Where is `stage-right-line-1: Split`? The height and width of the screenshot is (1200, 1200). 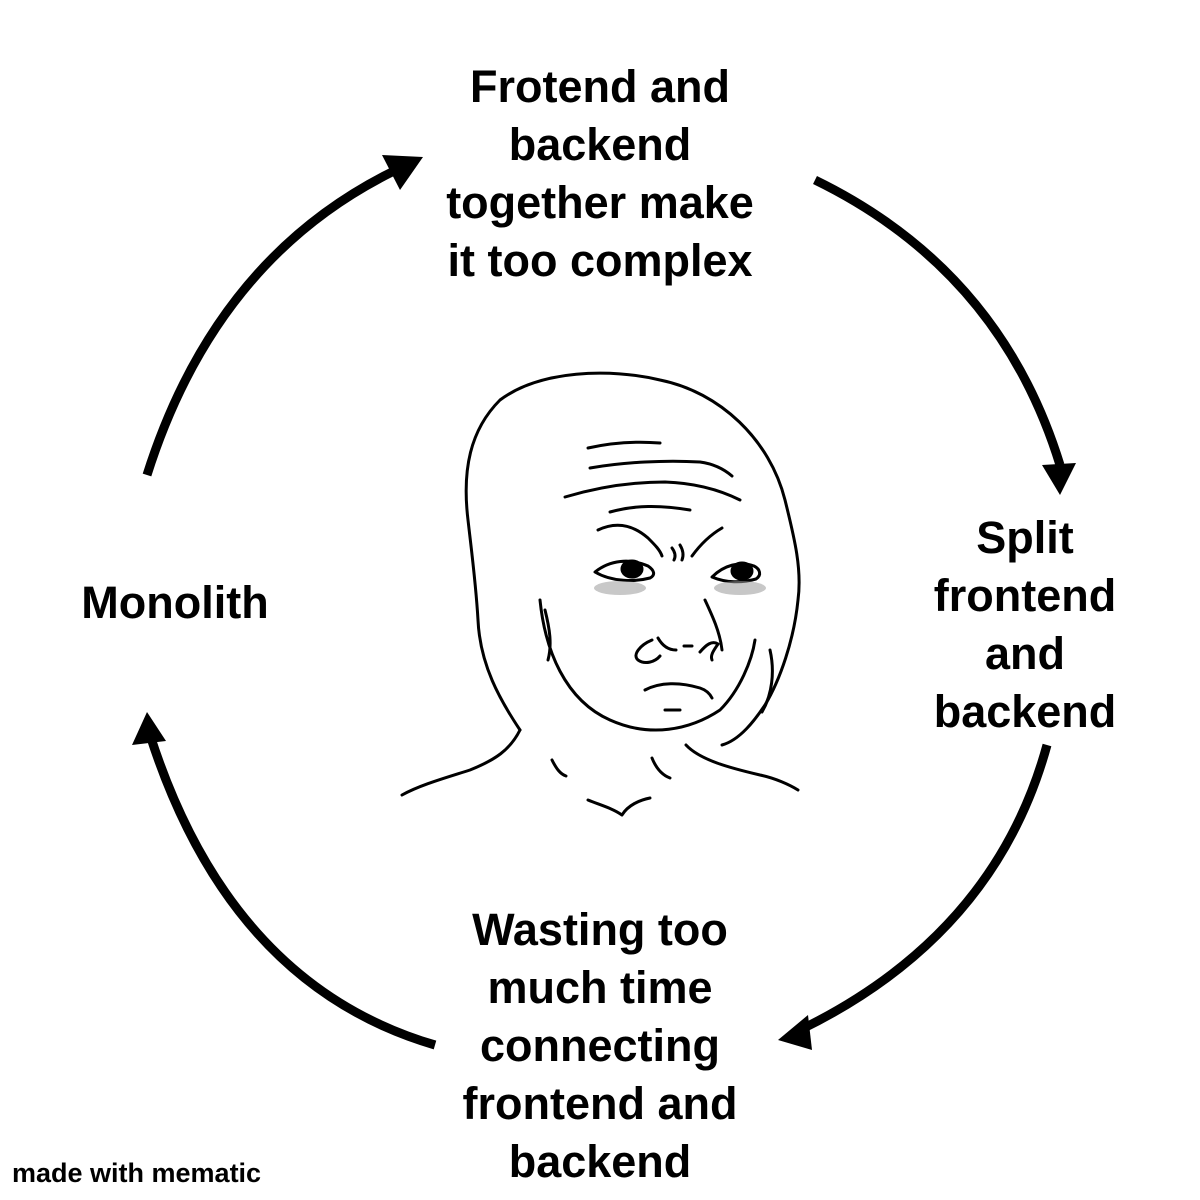
stage-right-line-1: Split is located at coordinates (1025, 537).